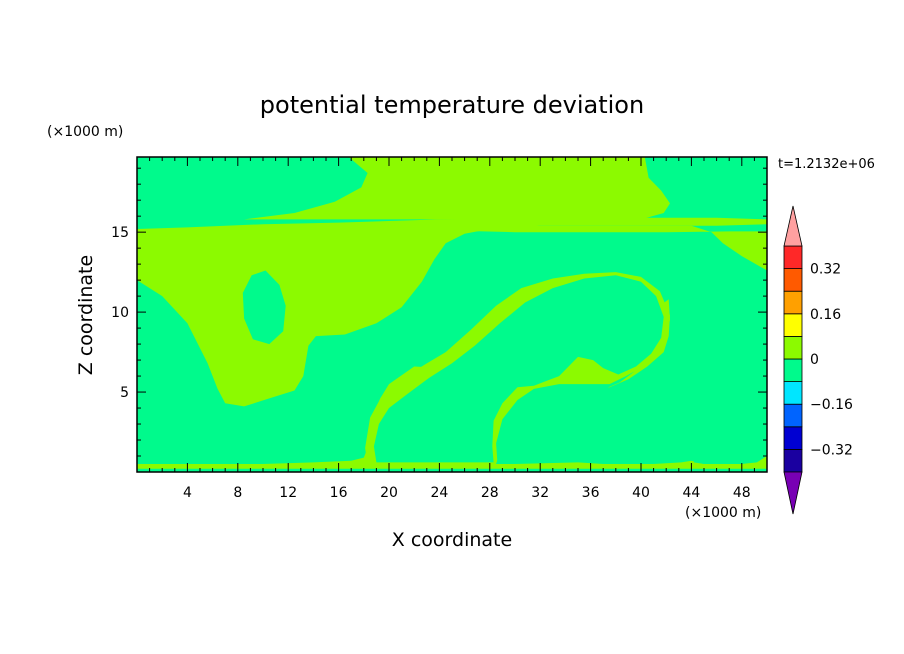 The height and width of the screenshot is (654, 904). What do you see at coordinates (591, 493) in the screenshot?
I see `x-tick-label: 36` at bounding box center [591, 493].